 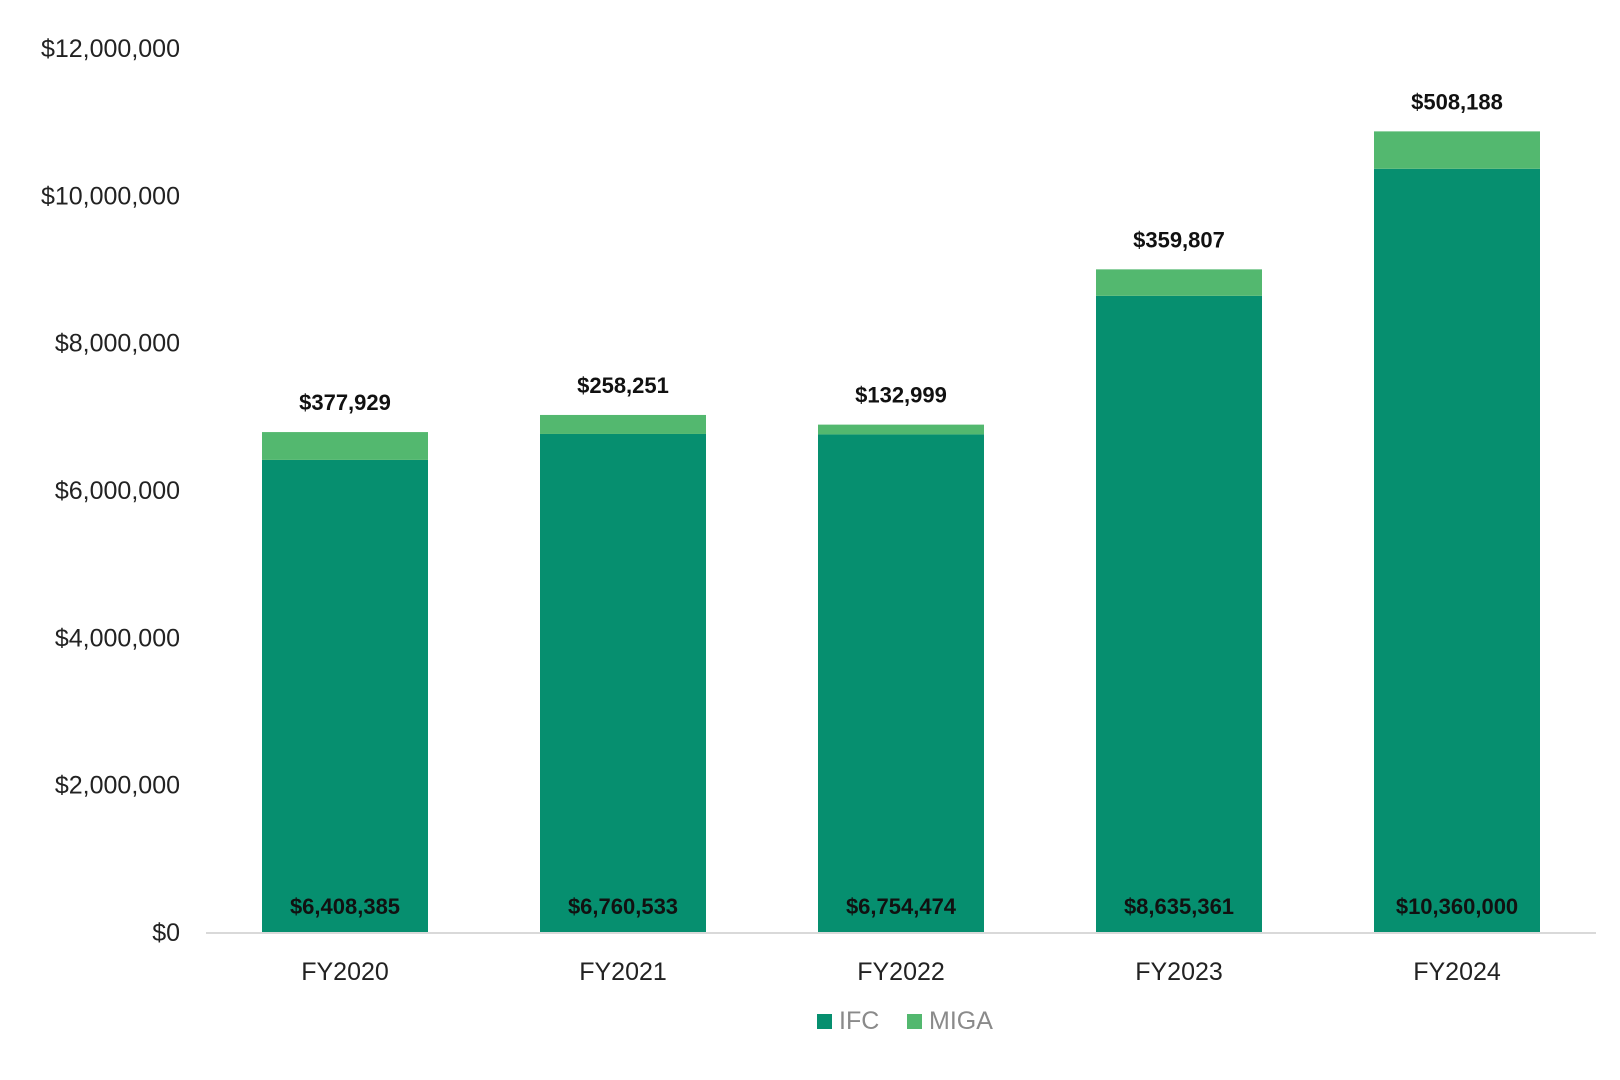 What do you see at coordinates (110, 196) in the screenshot?
I see `y-tick-label: $10,000,000` at bounding box center [110, 196].